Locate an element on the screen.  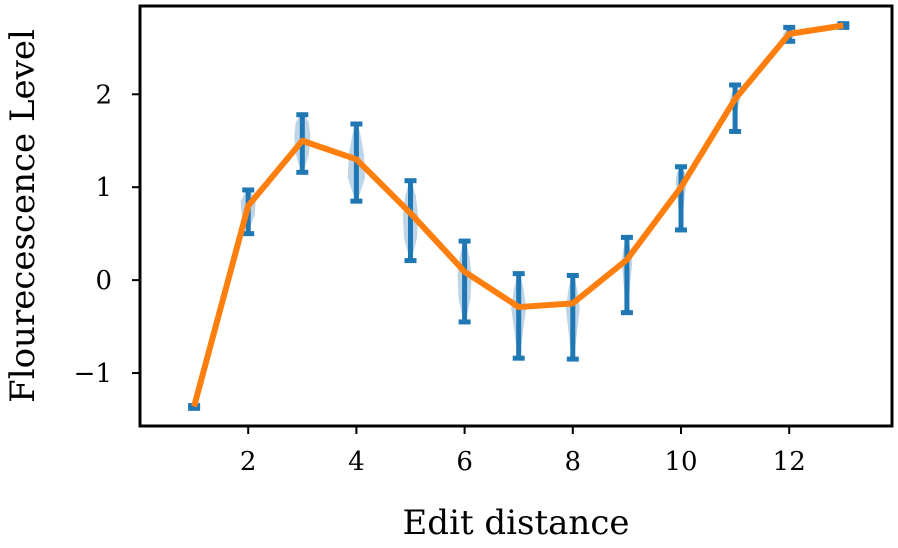
x-tick-label-2: 2 is located at coordinates (248, 462).